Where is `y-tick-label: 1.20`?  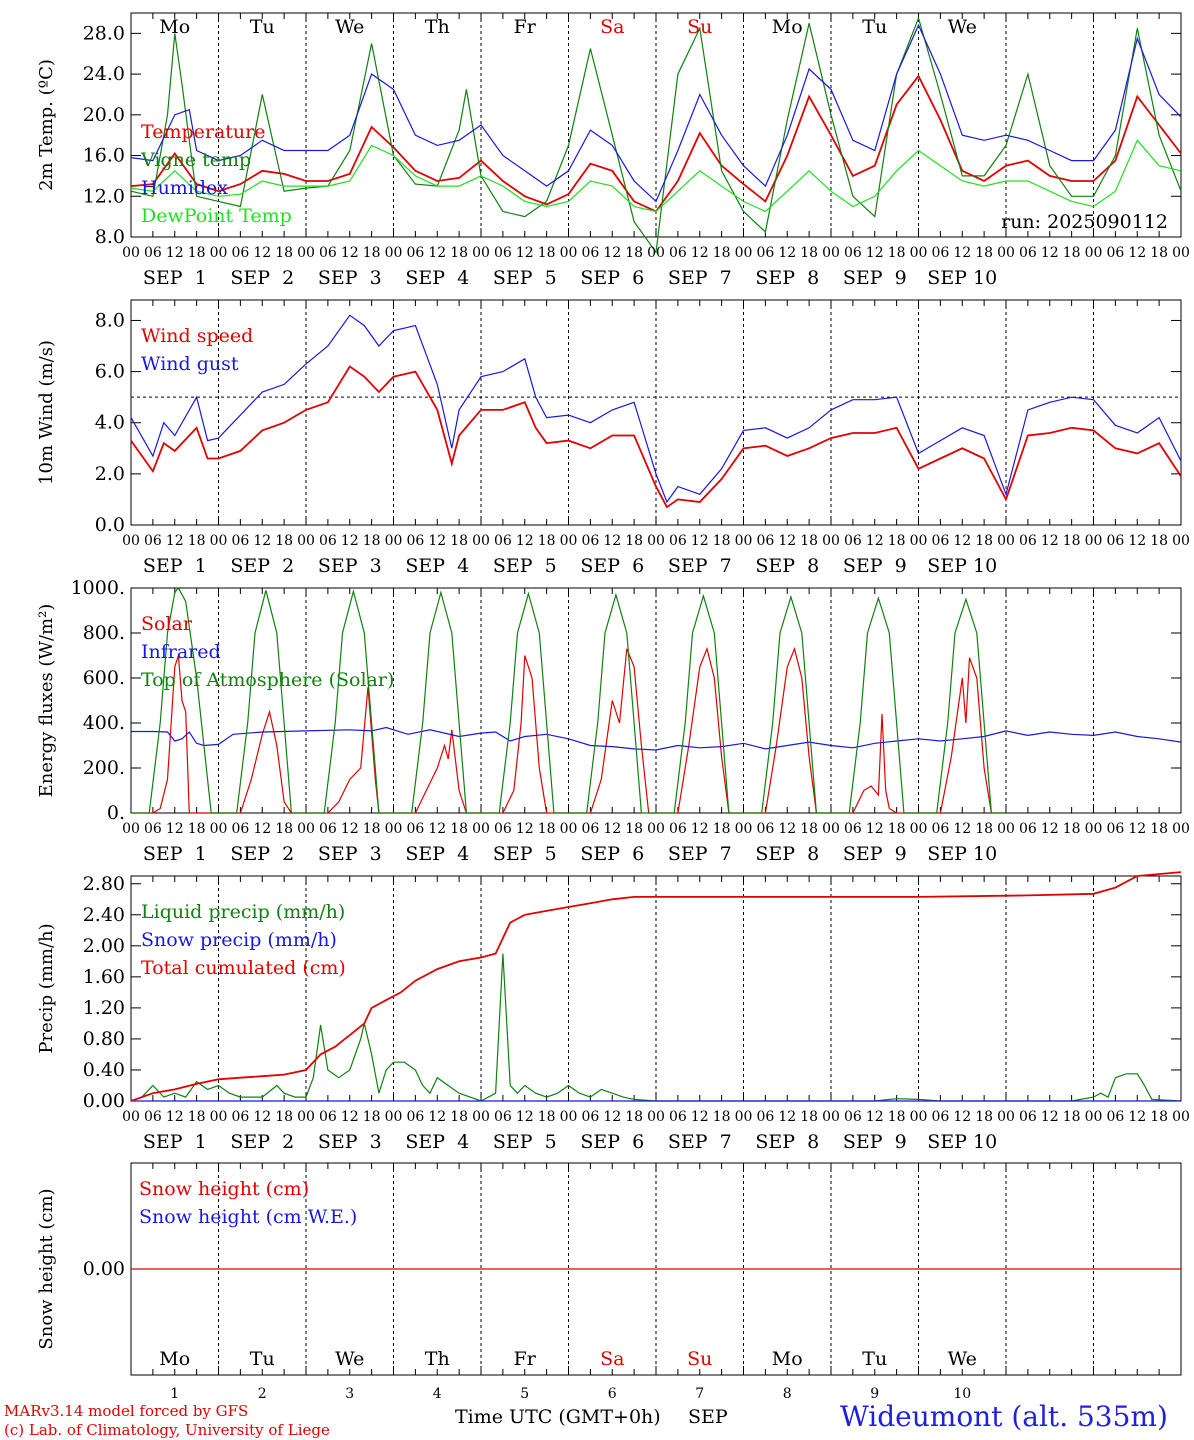
y-tick-label: 1.20 is located at coordinates (104, 1008).